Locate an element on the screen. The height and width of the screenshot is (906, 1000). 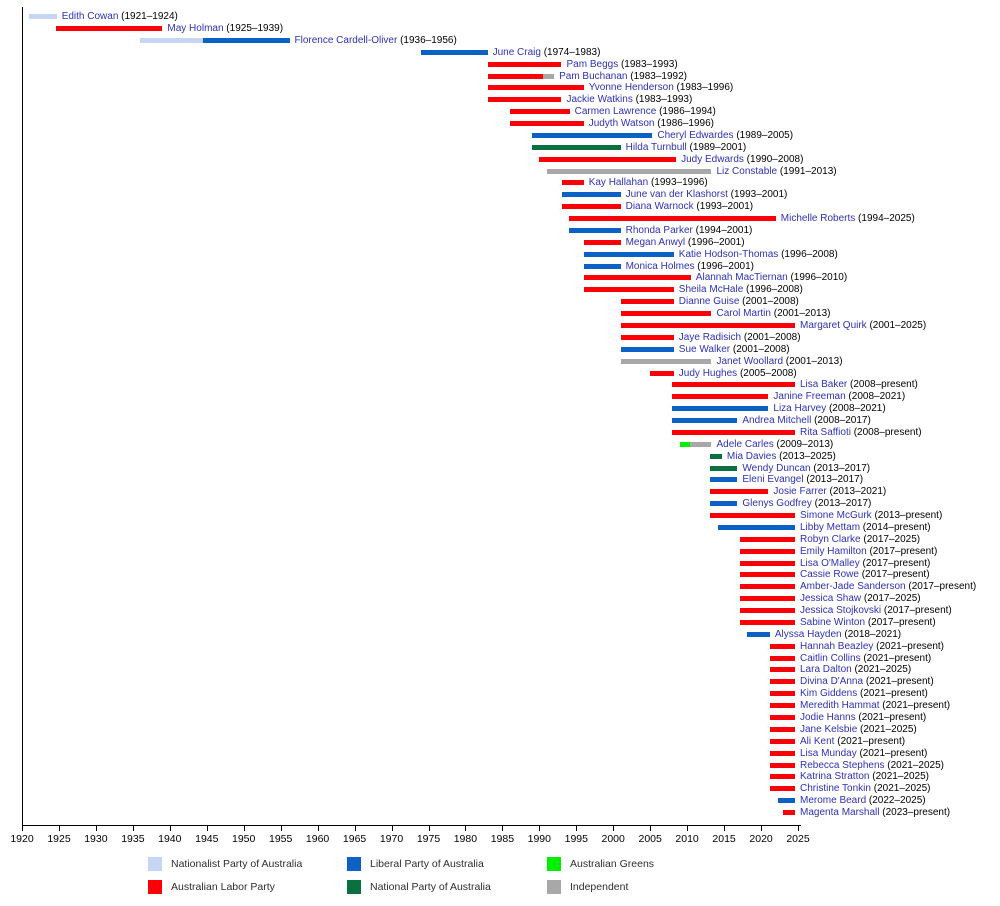
member-name-link: June Craig is located at coordinates (516, 52).